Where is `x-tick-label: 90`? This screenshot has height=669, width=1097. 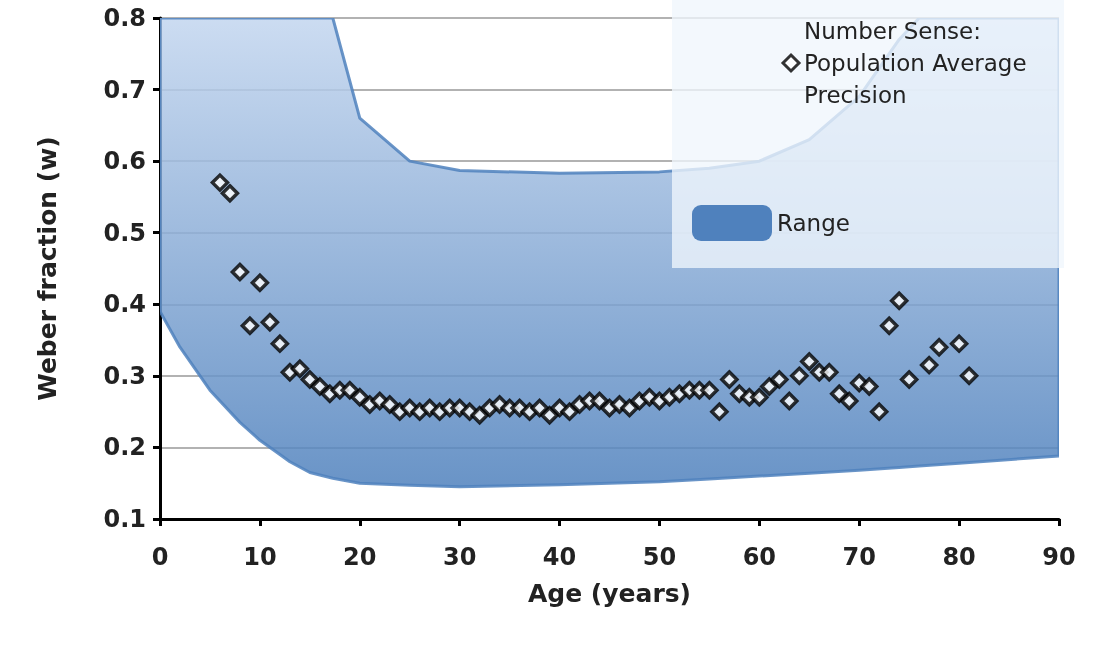 x-tick-label: 90 is located at coordinates (1059, 557).